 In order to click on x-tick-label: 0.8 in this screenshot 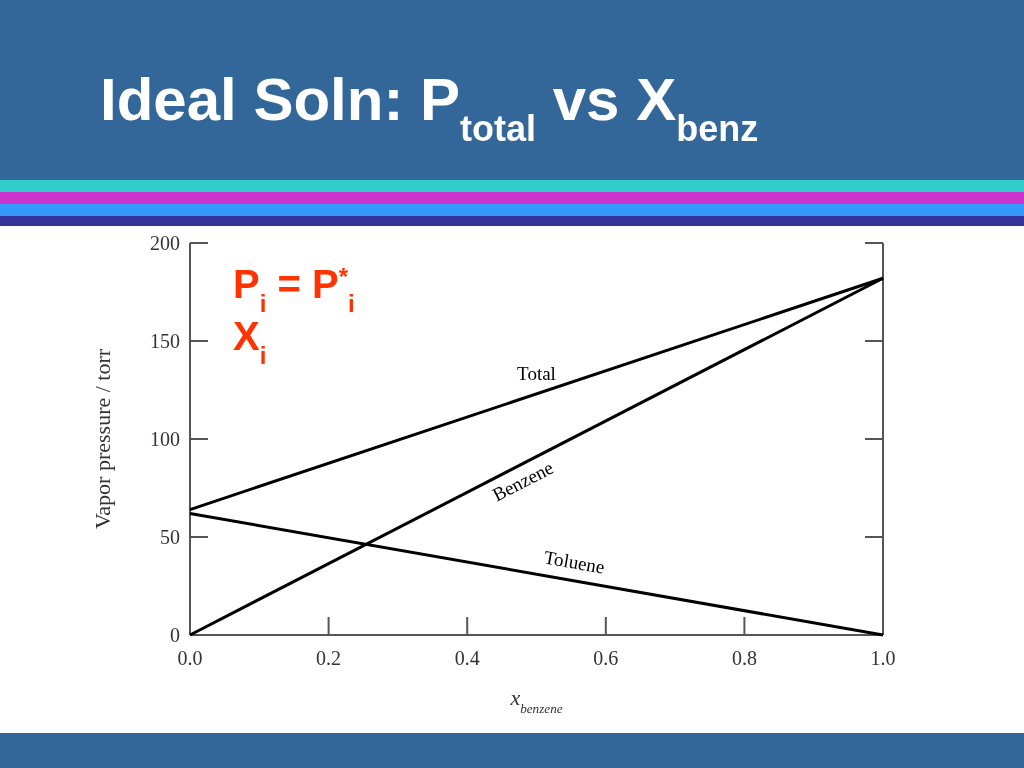, I will do `click(744, 658)`.